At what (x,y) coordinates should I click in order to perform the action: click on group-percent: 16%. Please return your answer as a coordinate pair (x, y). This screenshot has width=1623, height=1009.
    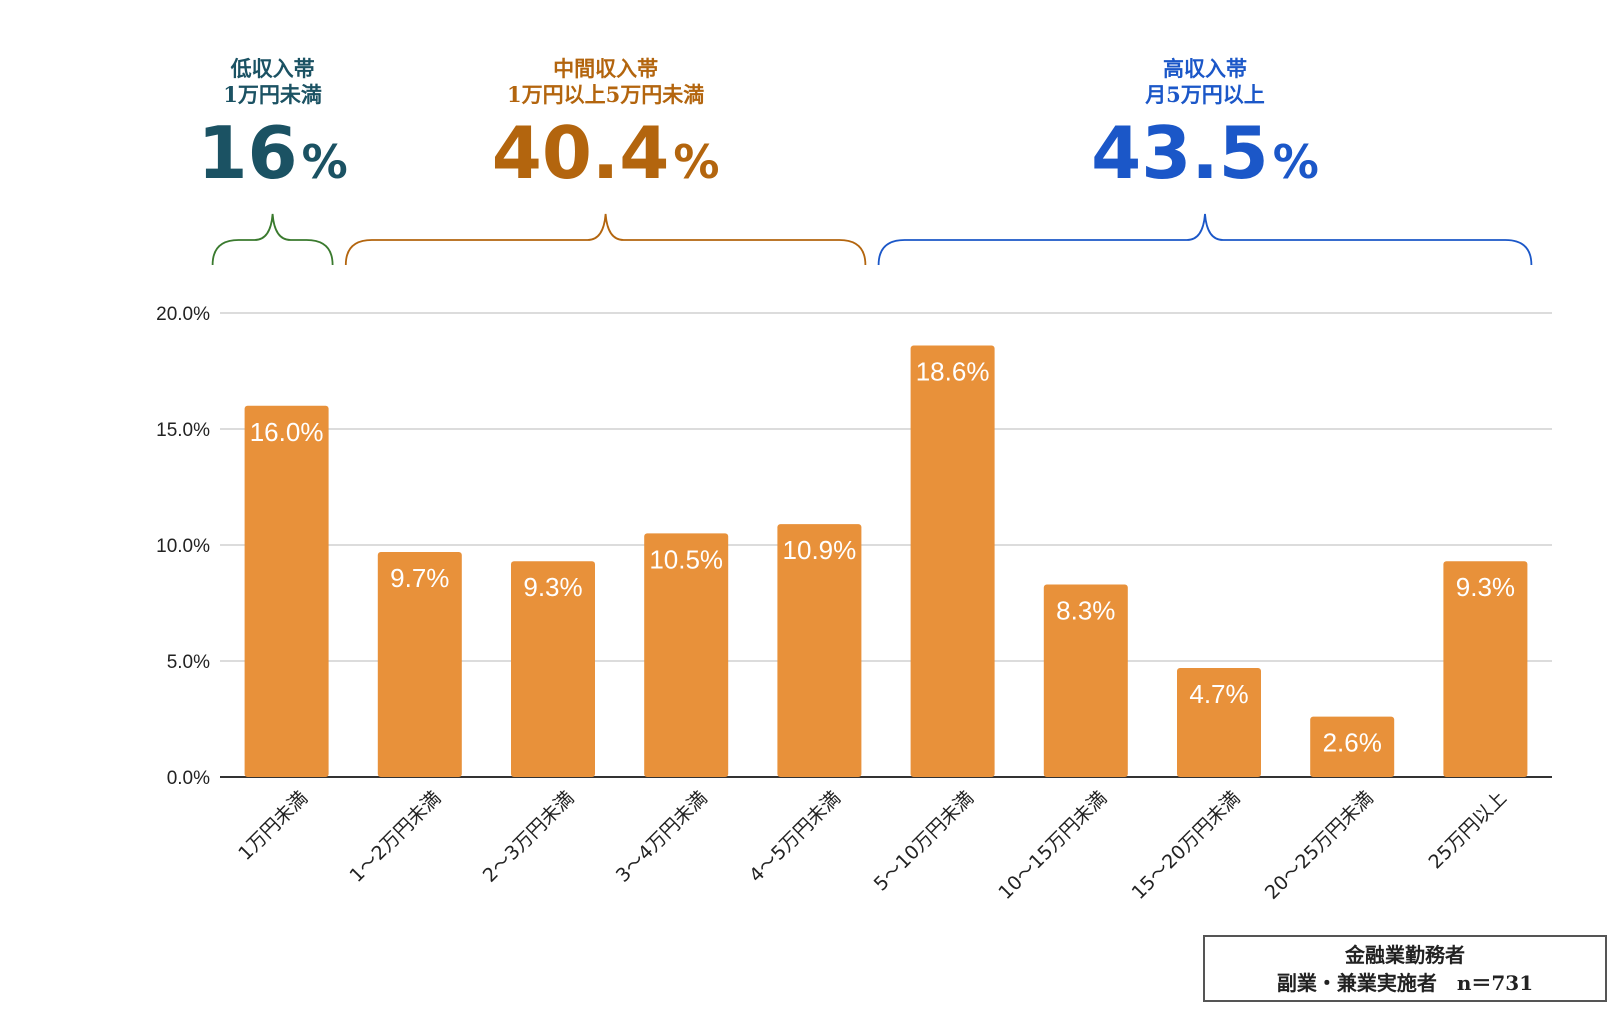
    Looking at the image, I should click on (272, 153).